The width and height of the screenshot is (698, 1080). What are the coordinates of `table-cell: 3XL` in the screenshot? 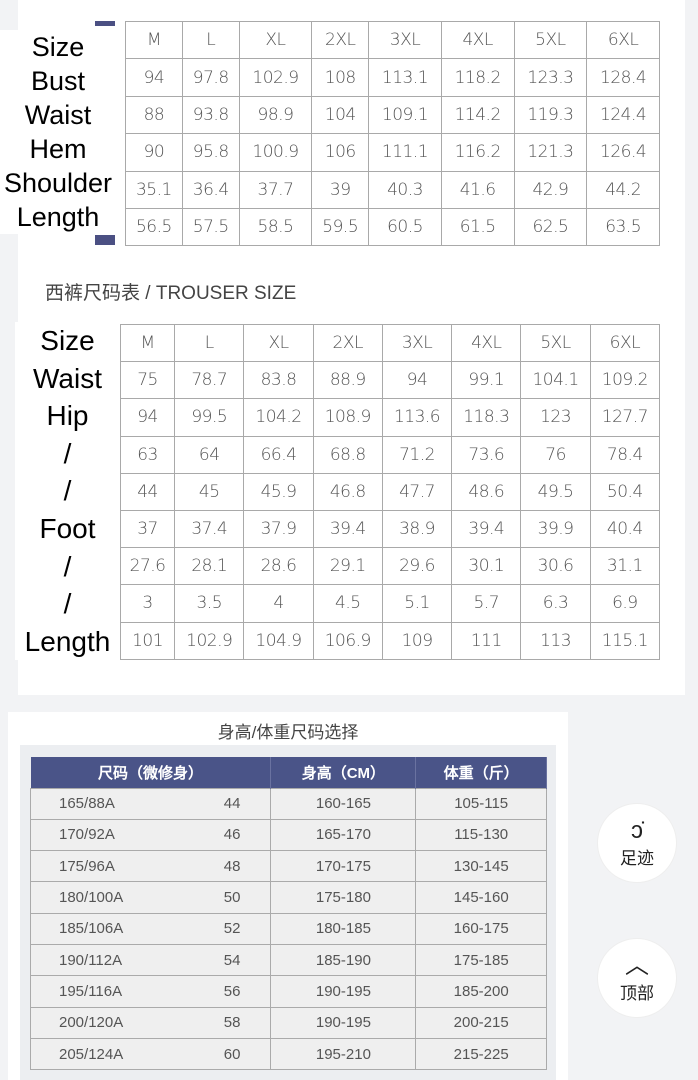 It's located at (405, 40).